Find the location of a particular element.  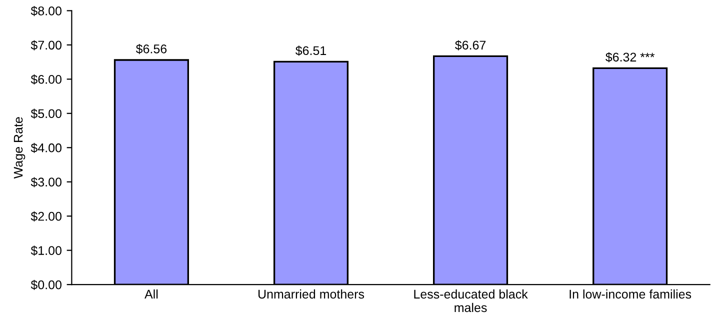

x-tick-label: In low-income families is located at coordinates (631, 294).